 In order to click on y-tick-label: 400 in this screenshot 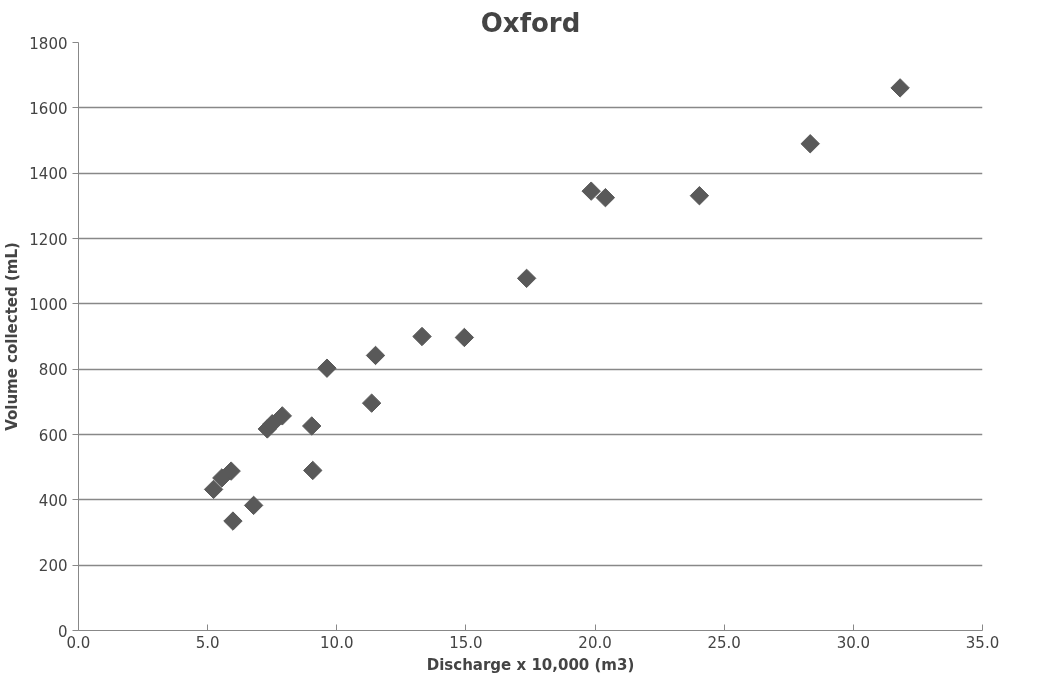, I will do `click(53, 500)`.